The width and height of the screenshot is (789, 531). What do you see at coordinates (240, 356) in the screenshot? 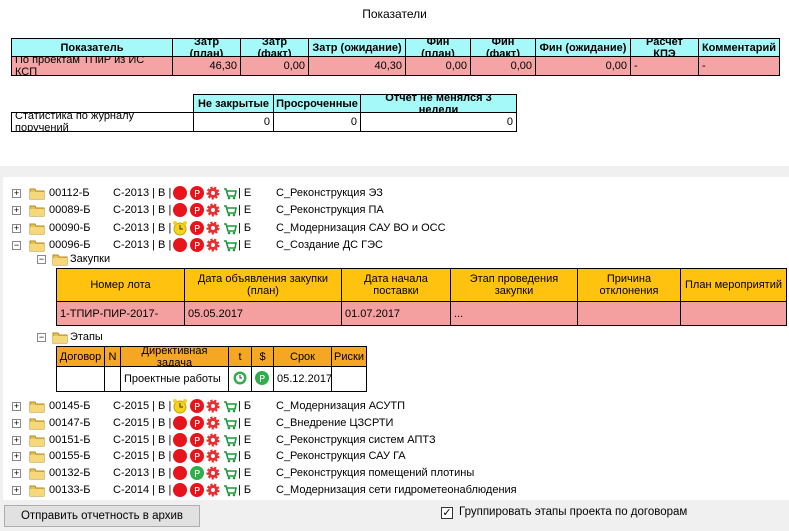
I see `column-header: t` at bounding box center [240, 356].